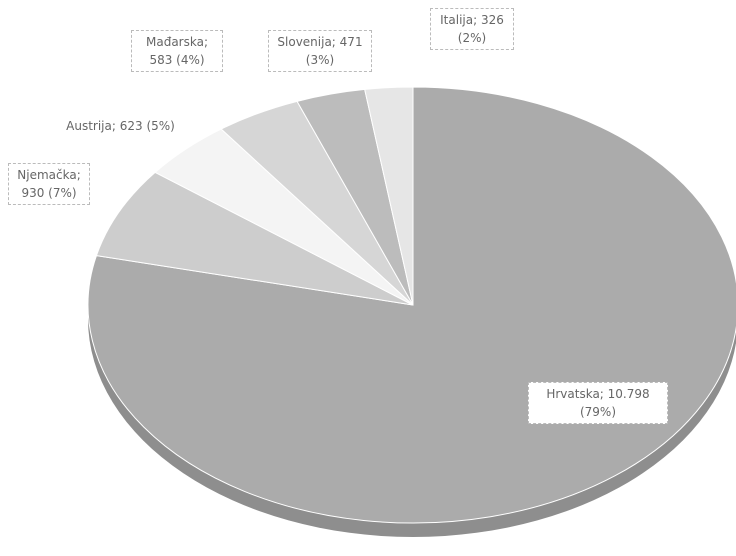  I want to click on data-label: Austrija; 623 (5%), so click(120, 126).